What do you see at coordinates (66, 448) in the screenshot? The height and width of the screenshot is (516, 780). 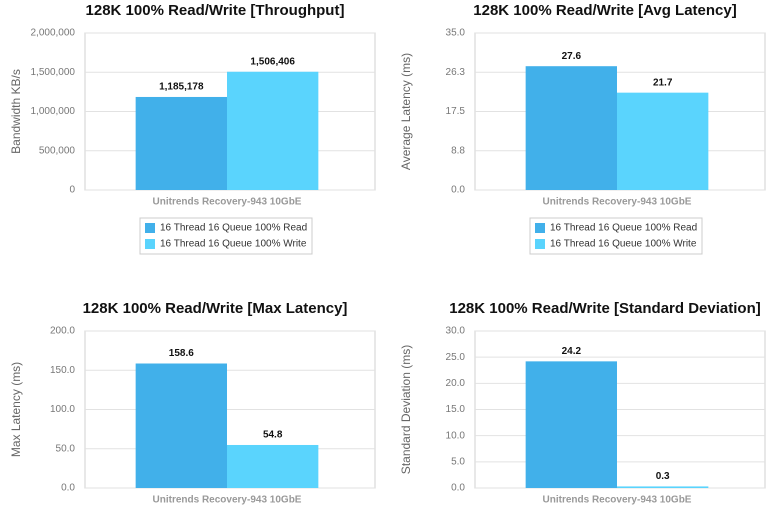 I see `y-tick-label: 50.0` at bounding box center [66, 448].